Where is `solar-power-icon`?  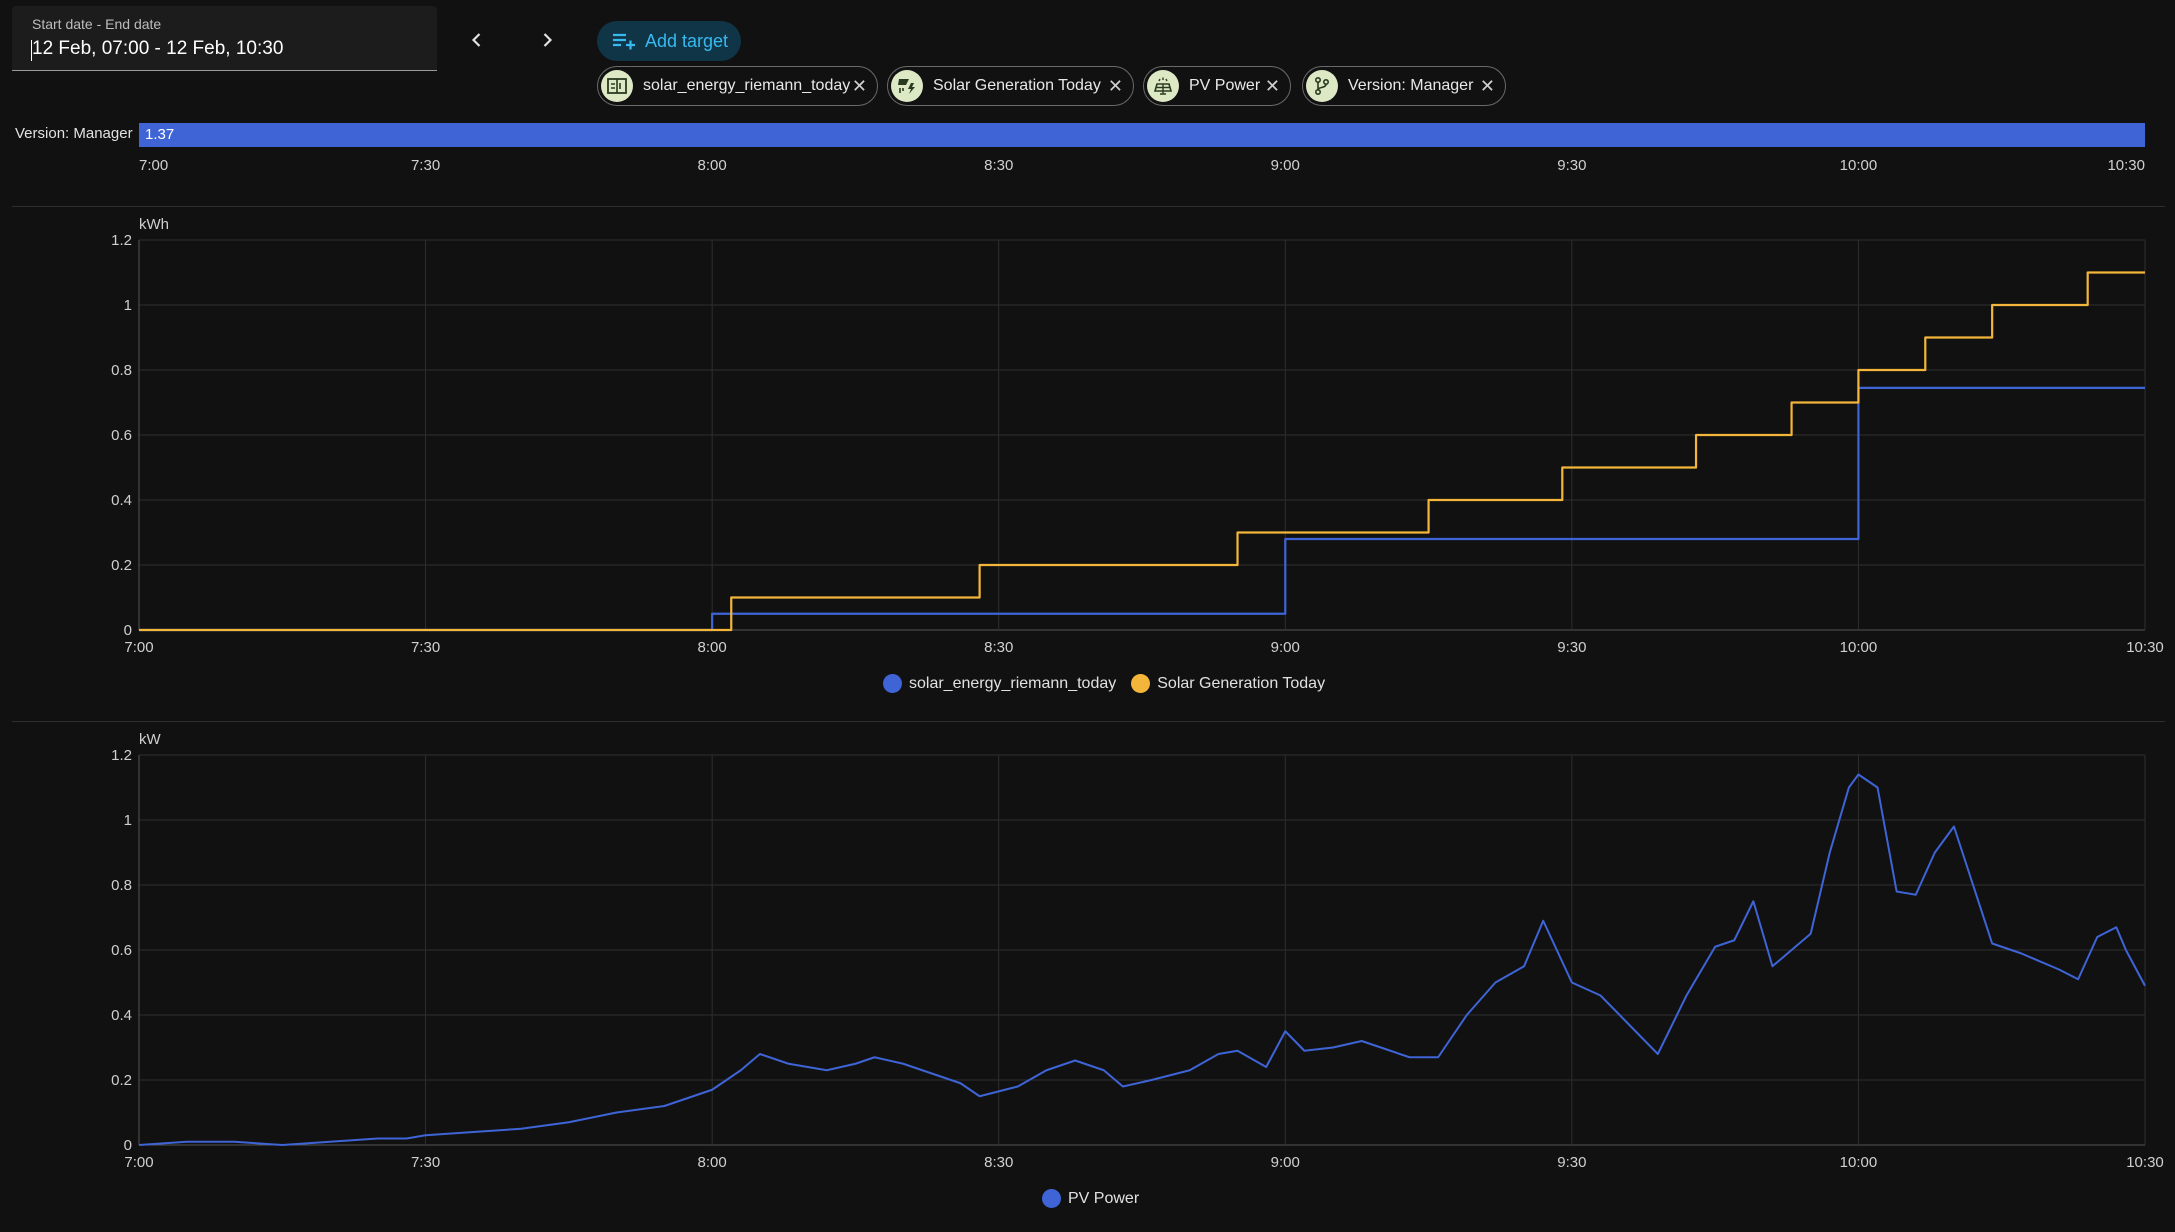 solar-power-icon is located at coordinates (907, 86).